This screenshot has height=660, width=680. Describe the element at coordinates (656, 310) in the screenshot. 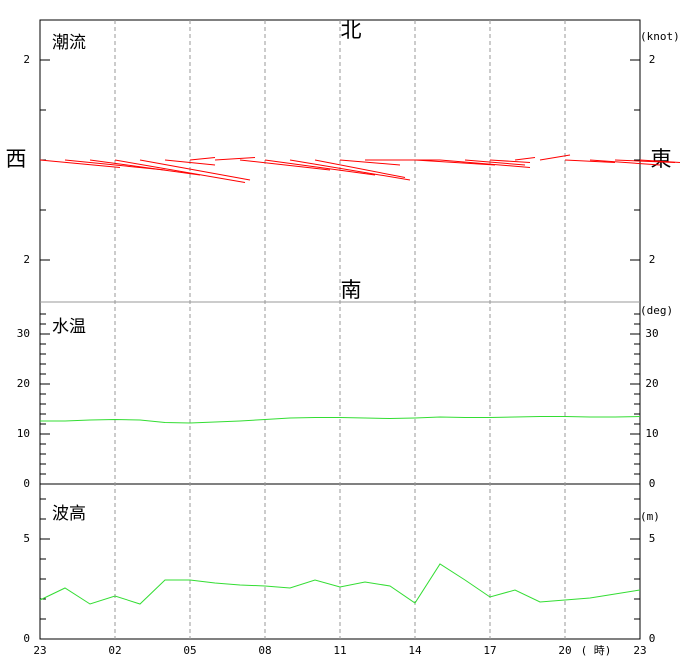

I see `unit-label: (deg)` at that location.